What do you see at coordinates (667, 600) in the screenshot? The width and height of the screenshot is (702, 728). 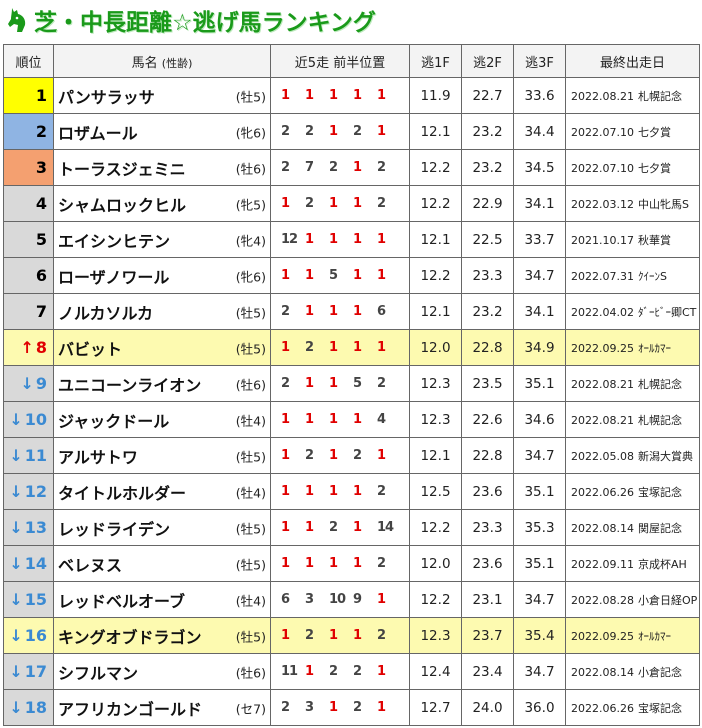 I see `last-race-name: 小倉日経OP` at bounding box center [667, 600].